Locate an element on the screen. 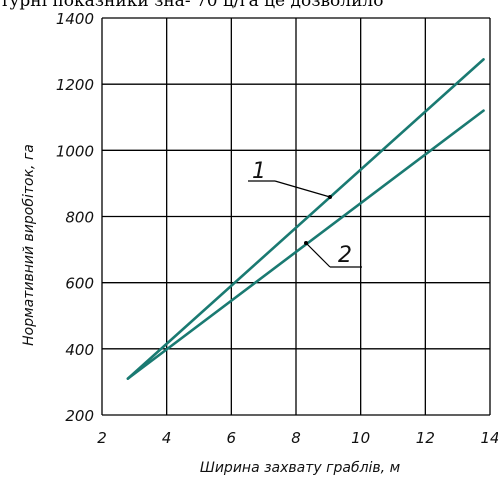  y-tick-label-200: 200 is located at coordinates (79, 416).